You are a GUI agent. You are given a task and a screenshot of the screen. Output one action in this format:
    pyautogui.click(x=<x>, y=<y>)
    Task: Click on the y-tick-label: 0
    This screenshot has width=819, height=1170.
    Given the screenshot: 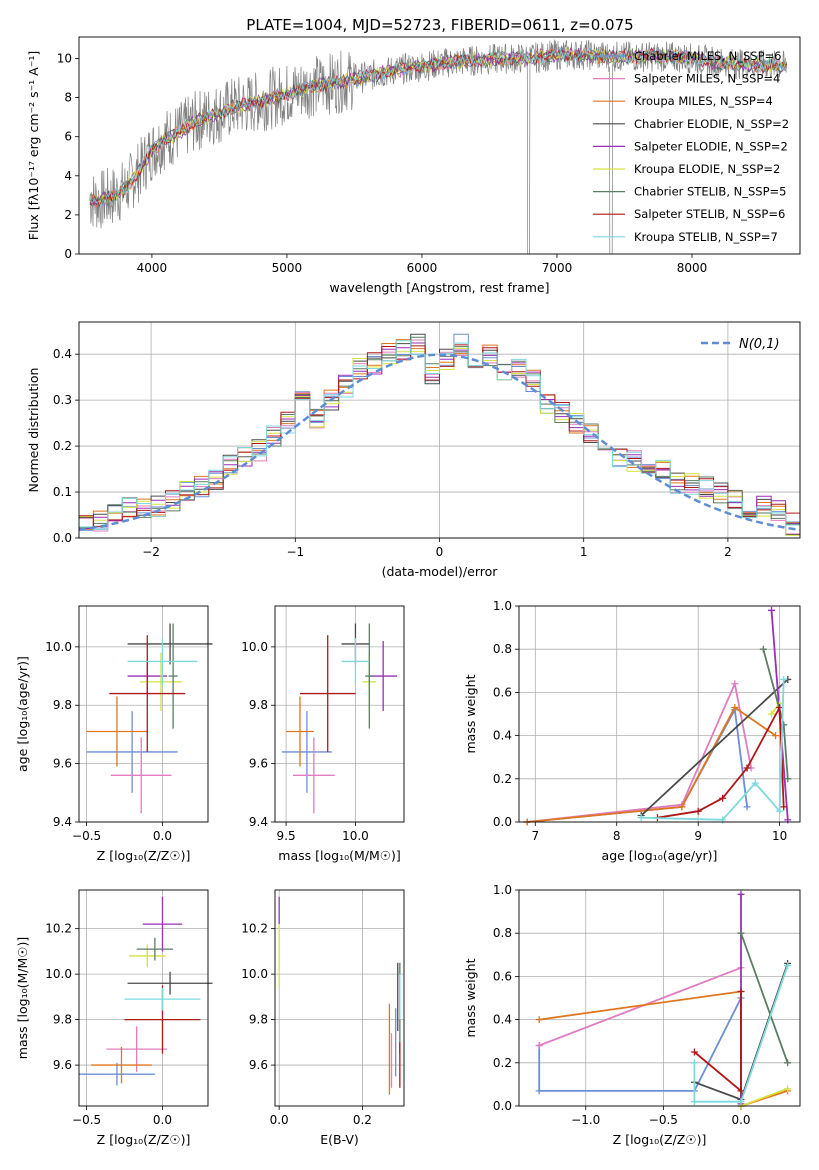 What is the action you would take?
    pyautogui.click(x=68, y=254)
    